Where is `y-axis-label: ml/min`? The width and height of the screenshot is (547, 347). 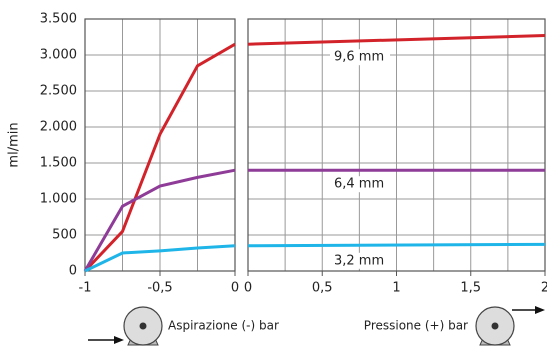 y-axis-label: ml/min is located at coordinates (14, 144).